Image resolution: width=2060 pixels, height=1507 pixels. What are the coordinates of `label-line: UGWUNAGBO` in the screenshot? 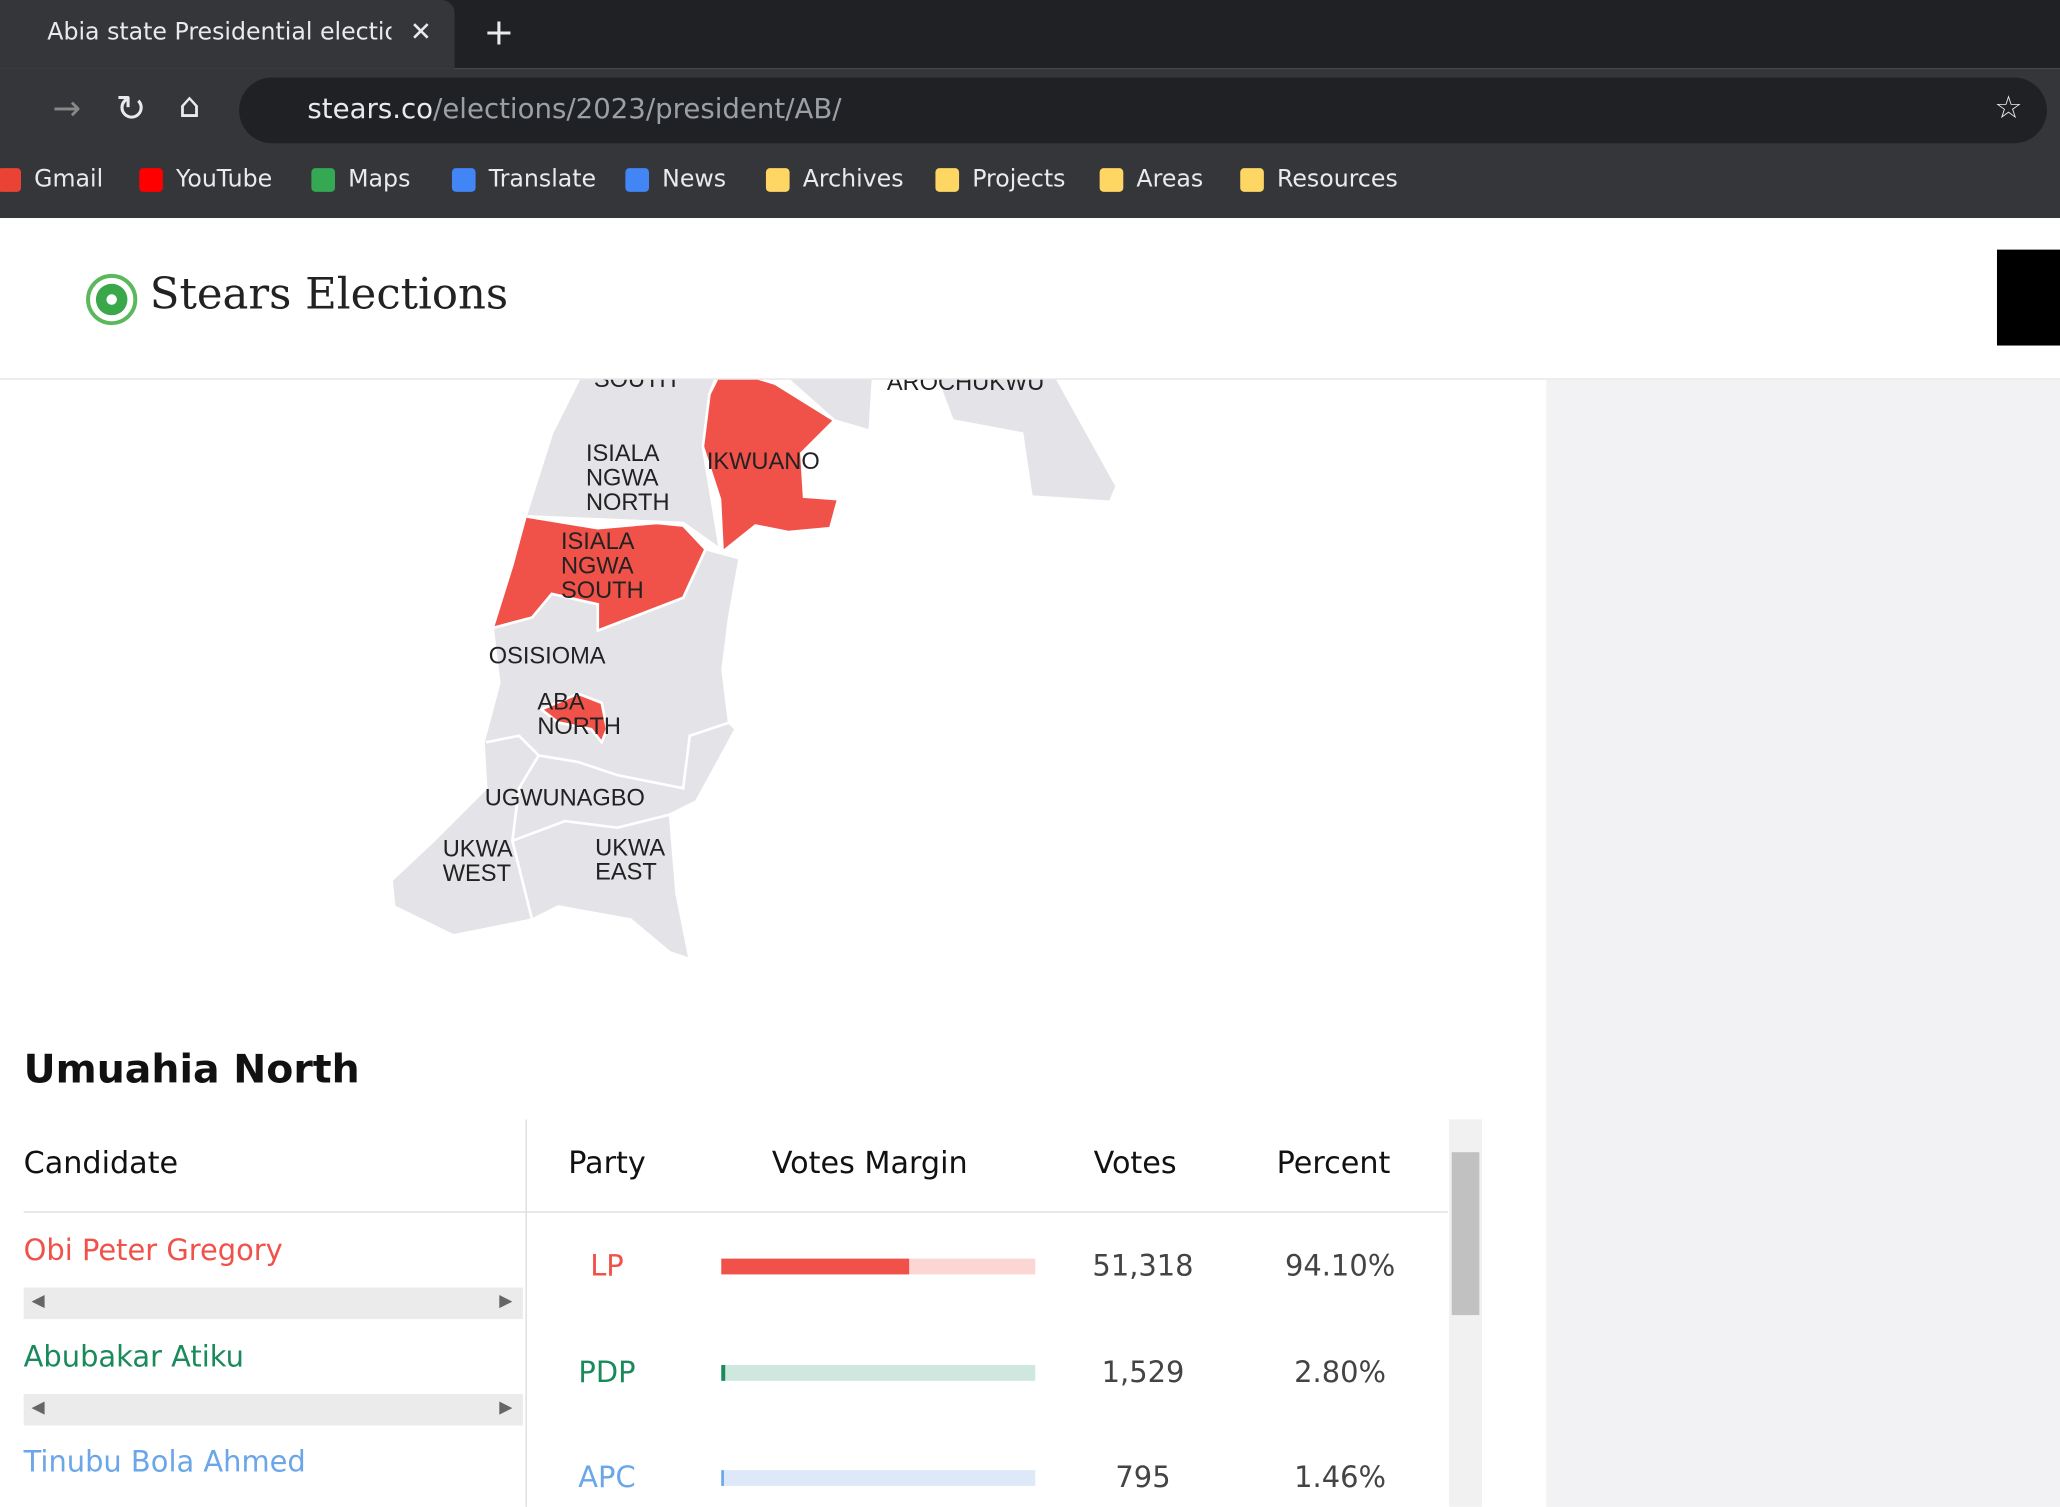 It's located at (565, 798).